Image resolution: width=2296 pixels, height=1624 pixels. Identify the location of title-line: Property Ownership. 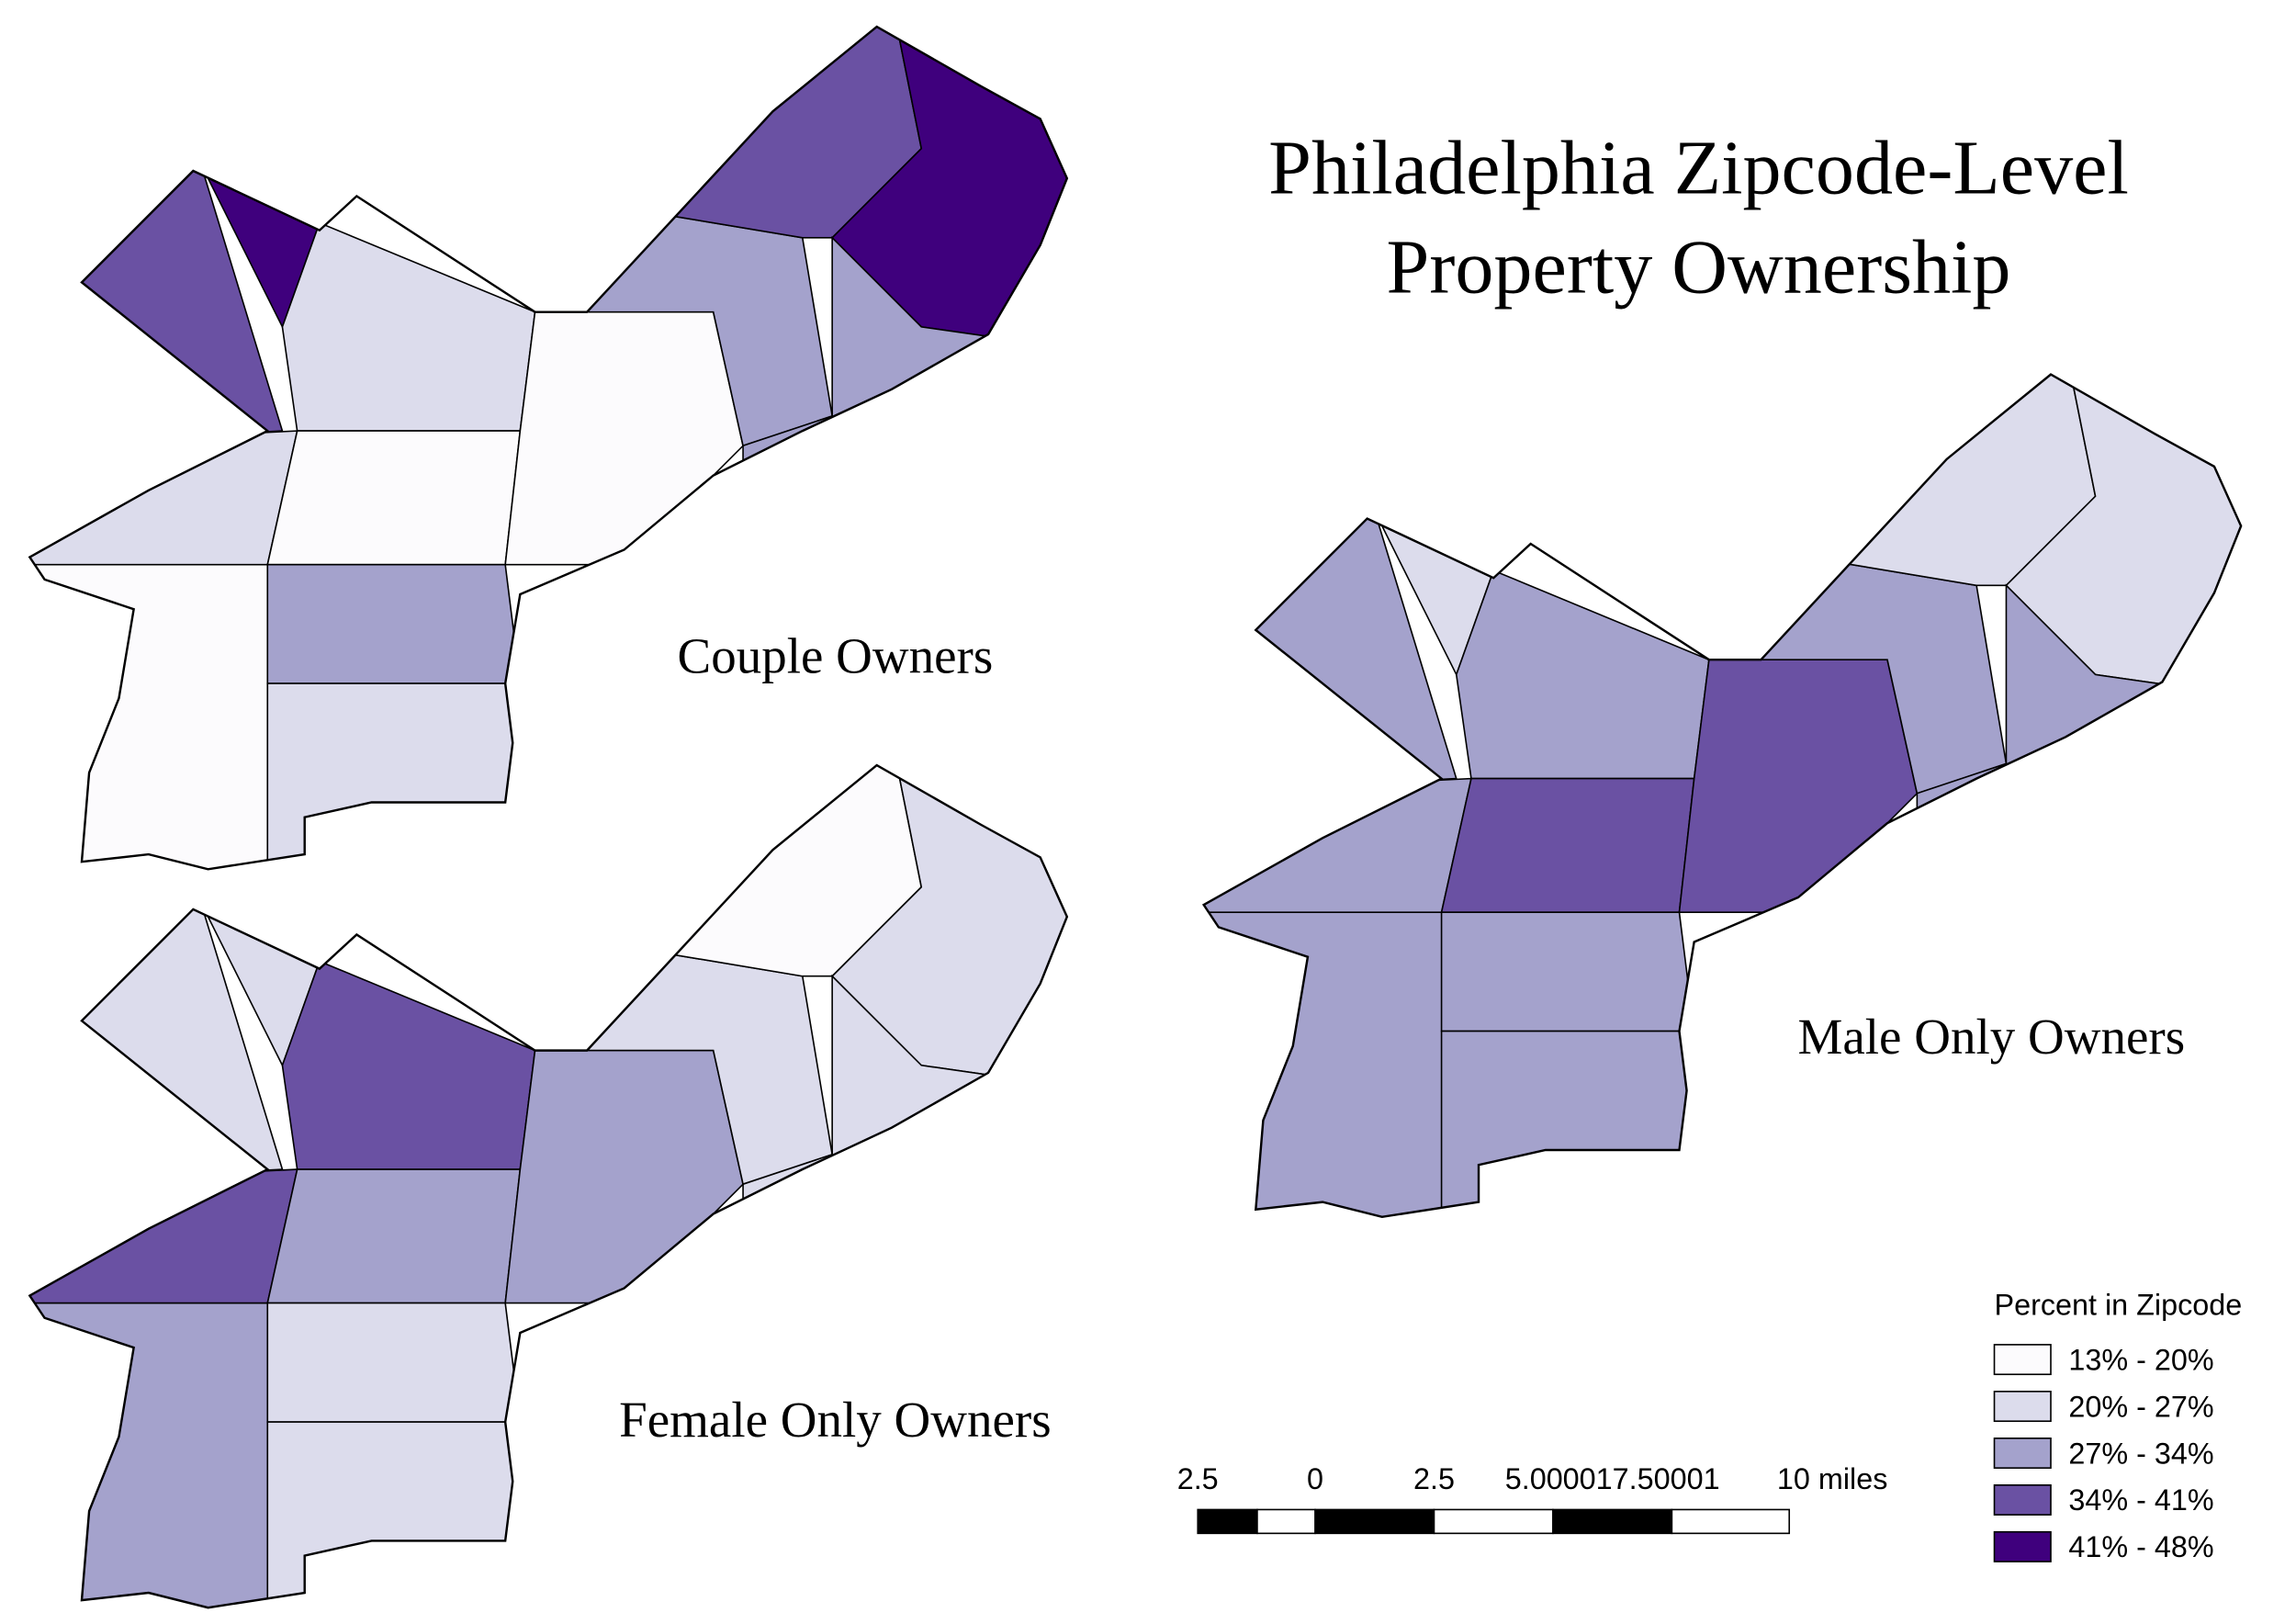
(1699, 267).